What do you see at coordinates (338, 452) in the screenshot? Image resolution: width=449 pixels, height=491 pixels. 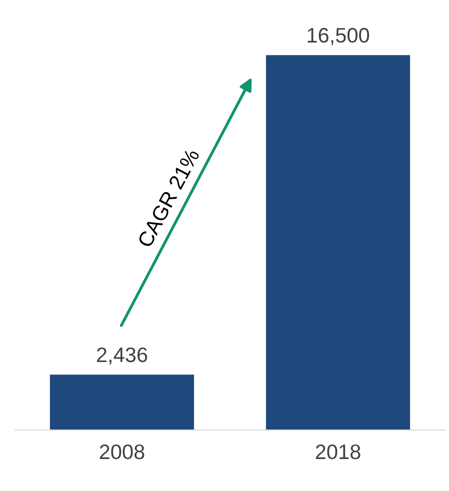 I see `x-tick-label: 2018` at bounding box center [338, 452].